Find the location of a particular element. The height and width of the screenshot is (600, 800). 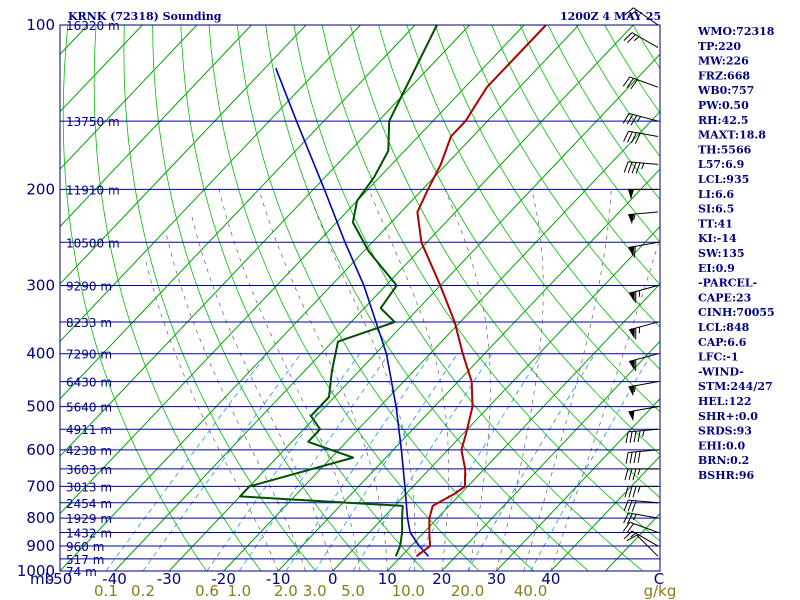

index-item: HEL:122 is located at coordinates (725, 401).